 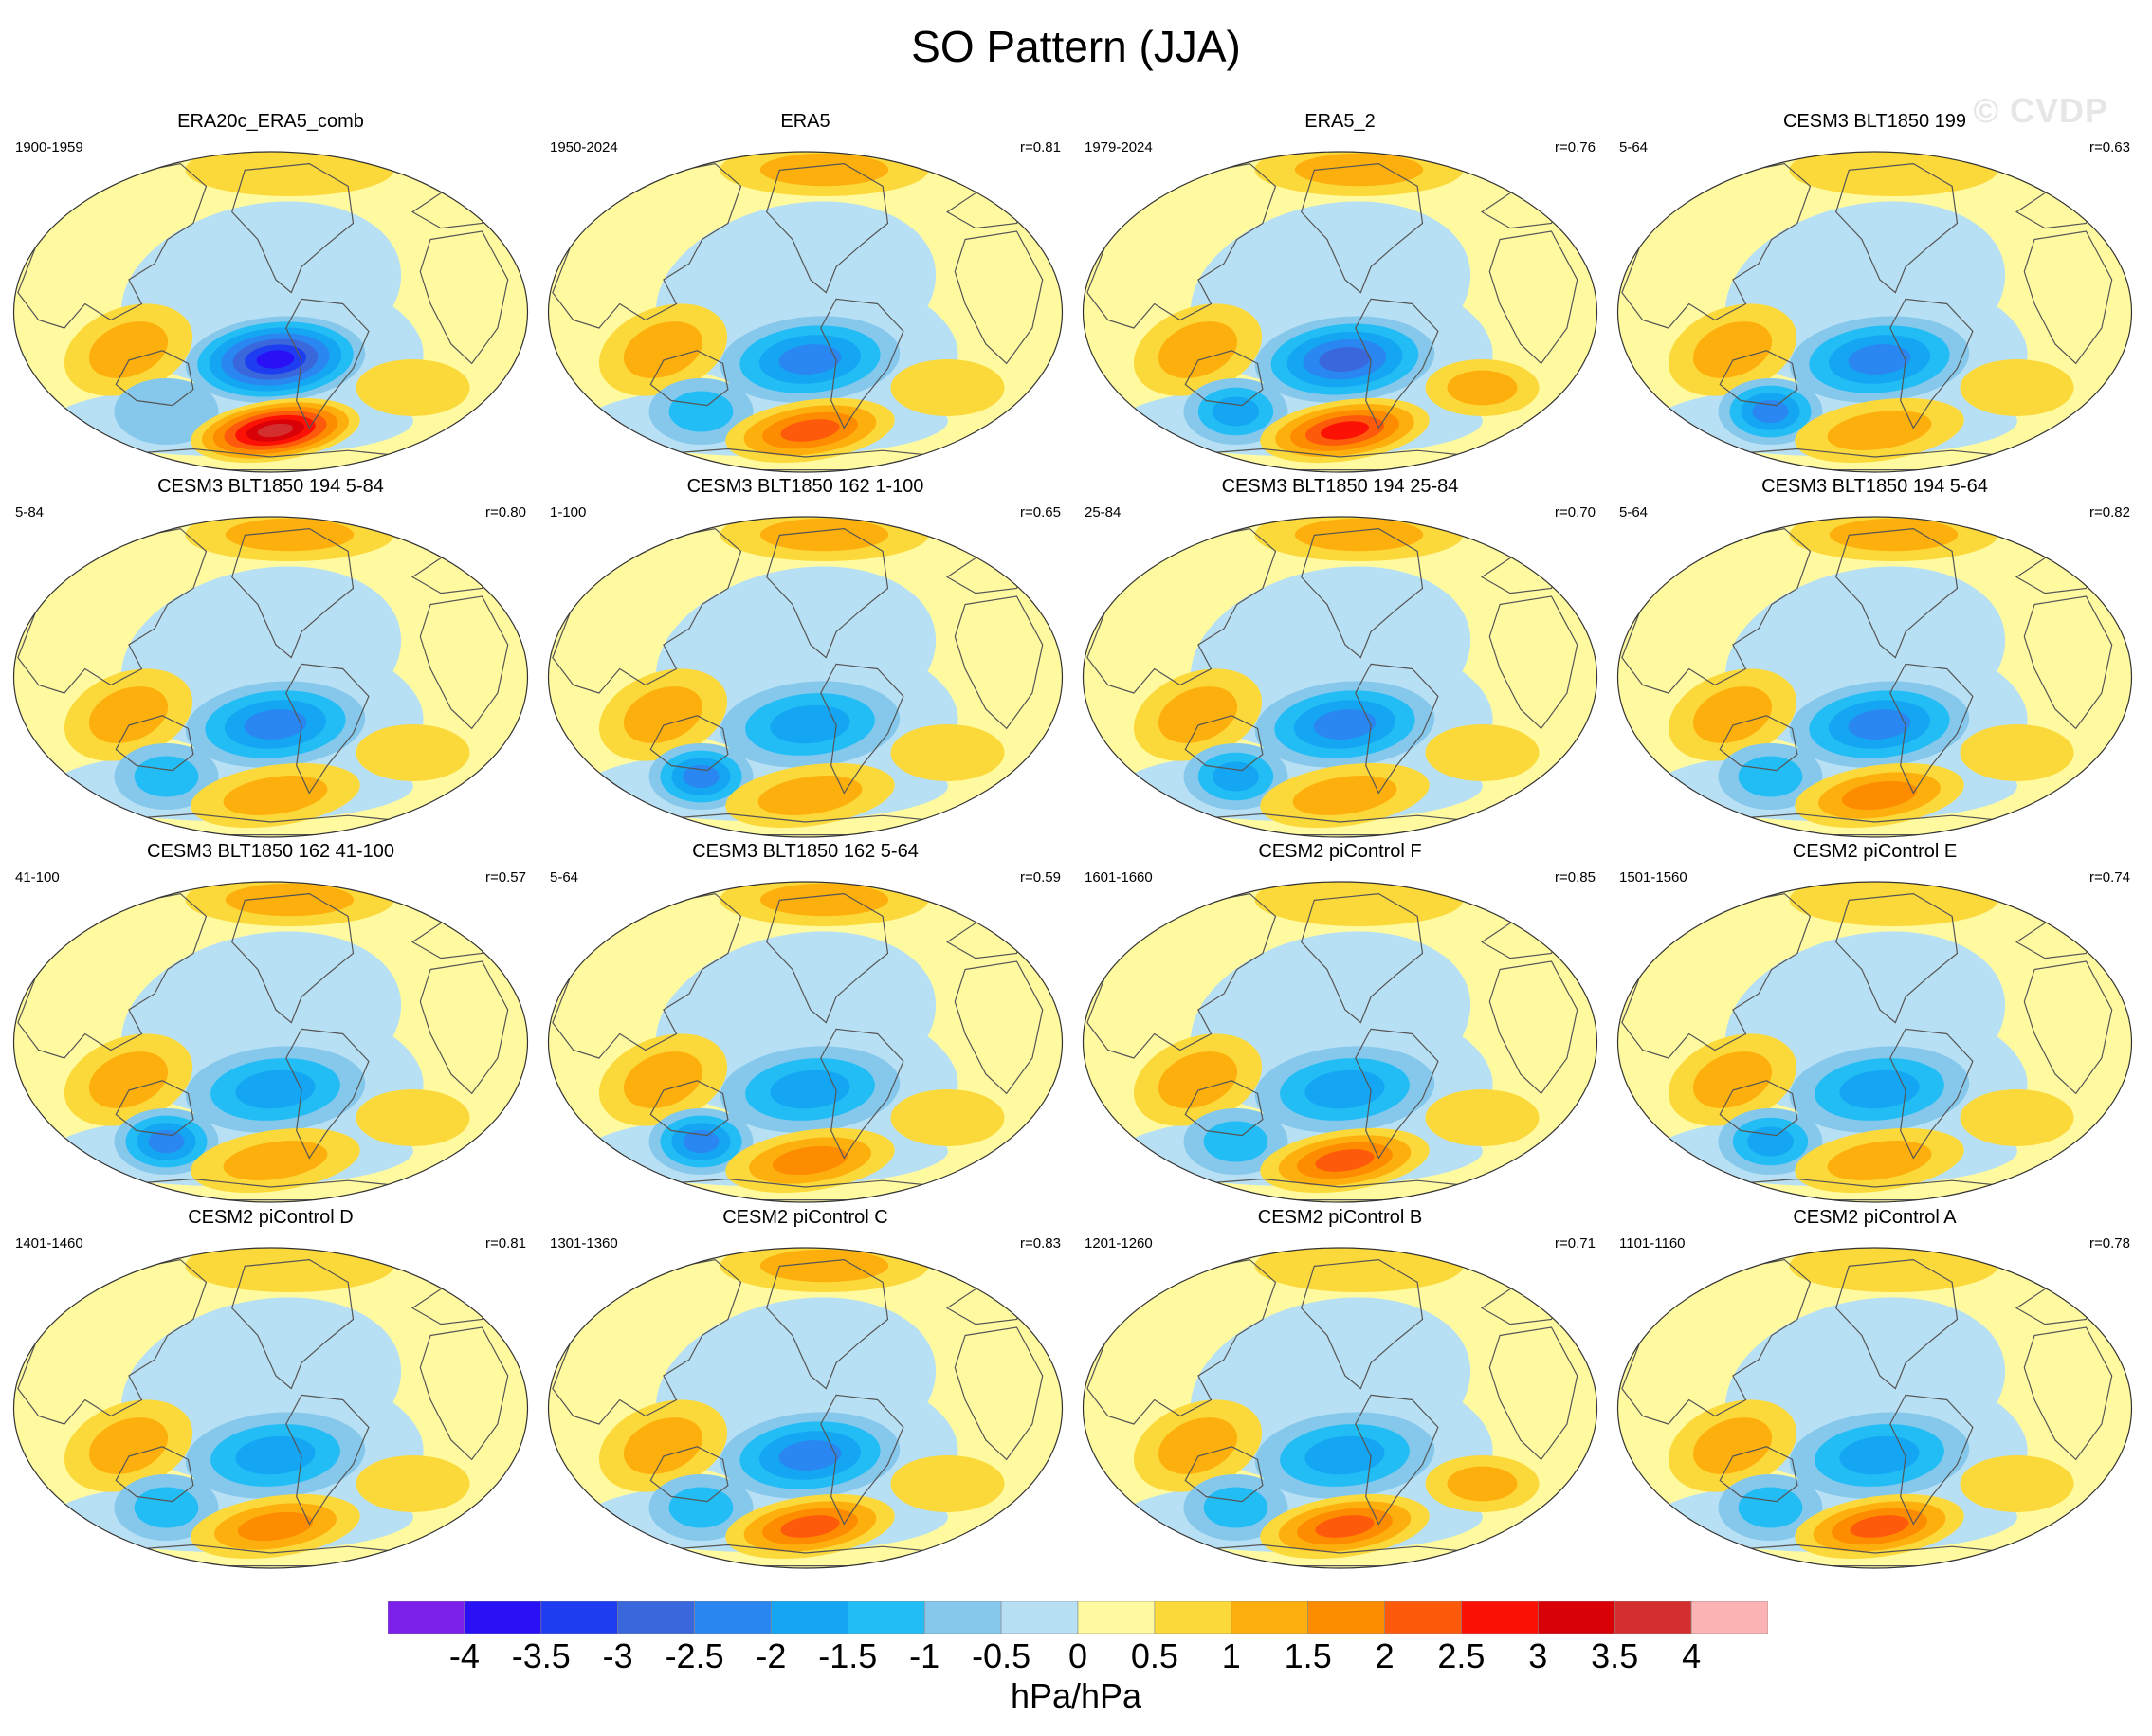 What do you see at coordinates (37, 877) in the screenshot?
I see `panel-years: 41-100` at bounding box center [37, 877].